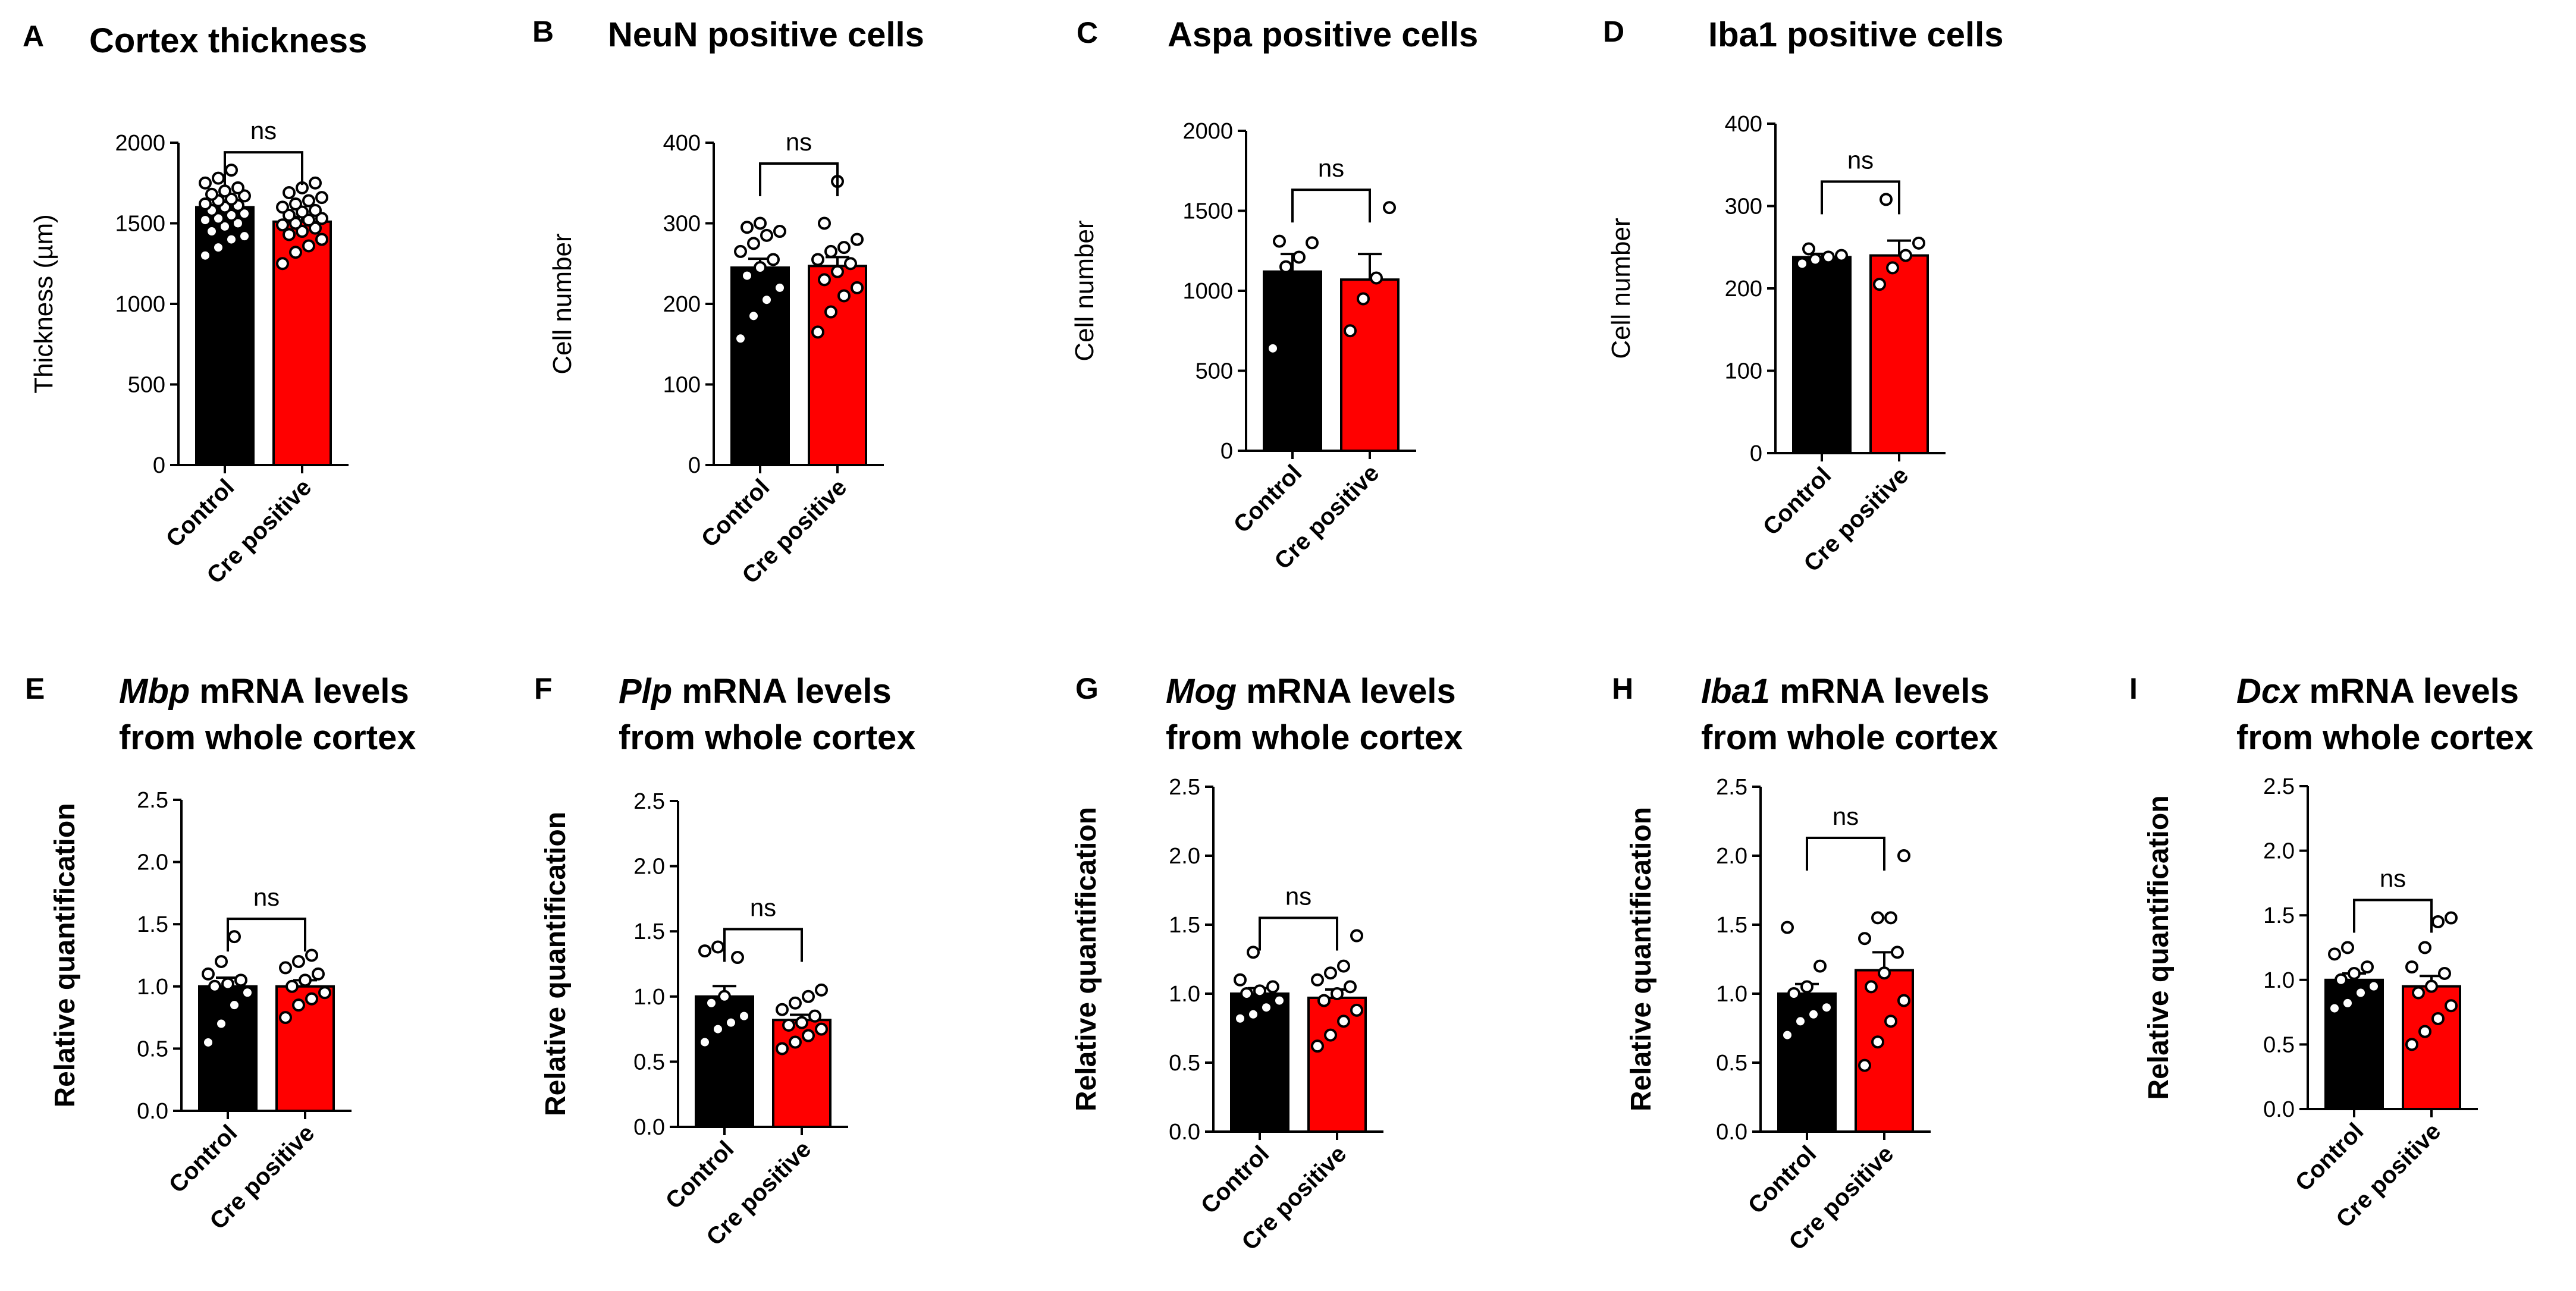  Describe the element at coordinates (760, 366) in the screenshot. I see `bar-control` at that location.